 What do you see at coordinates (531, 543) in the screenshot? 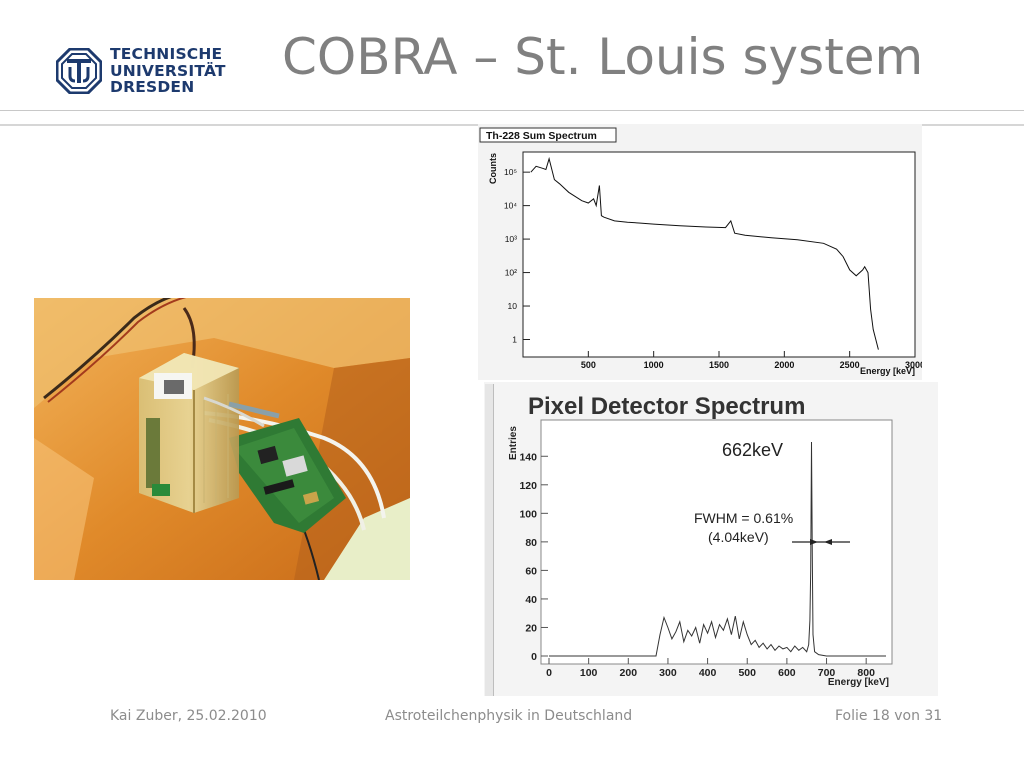
I see `chart2-y-tick-label: 80` at bounding box center [531, 543].